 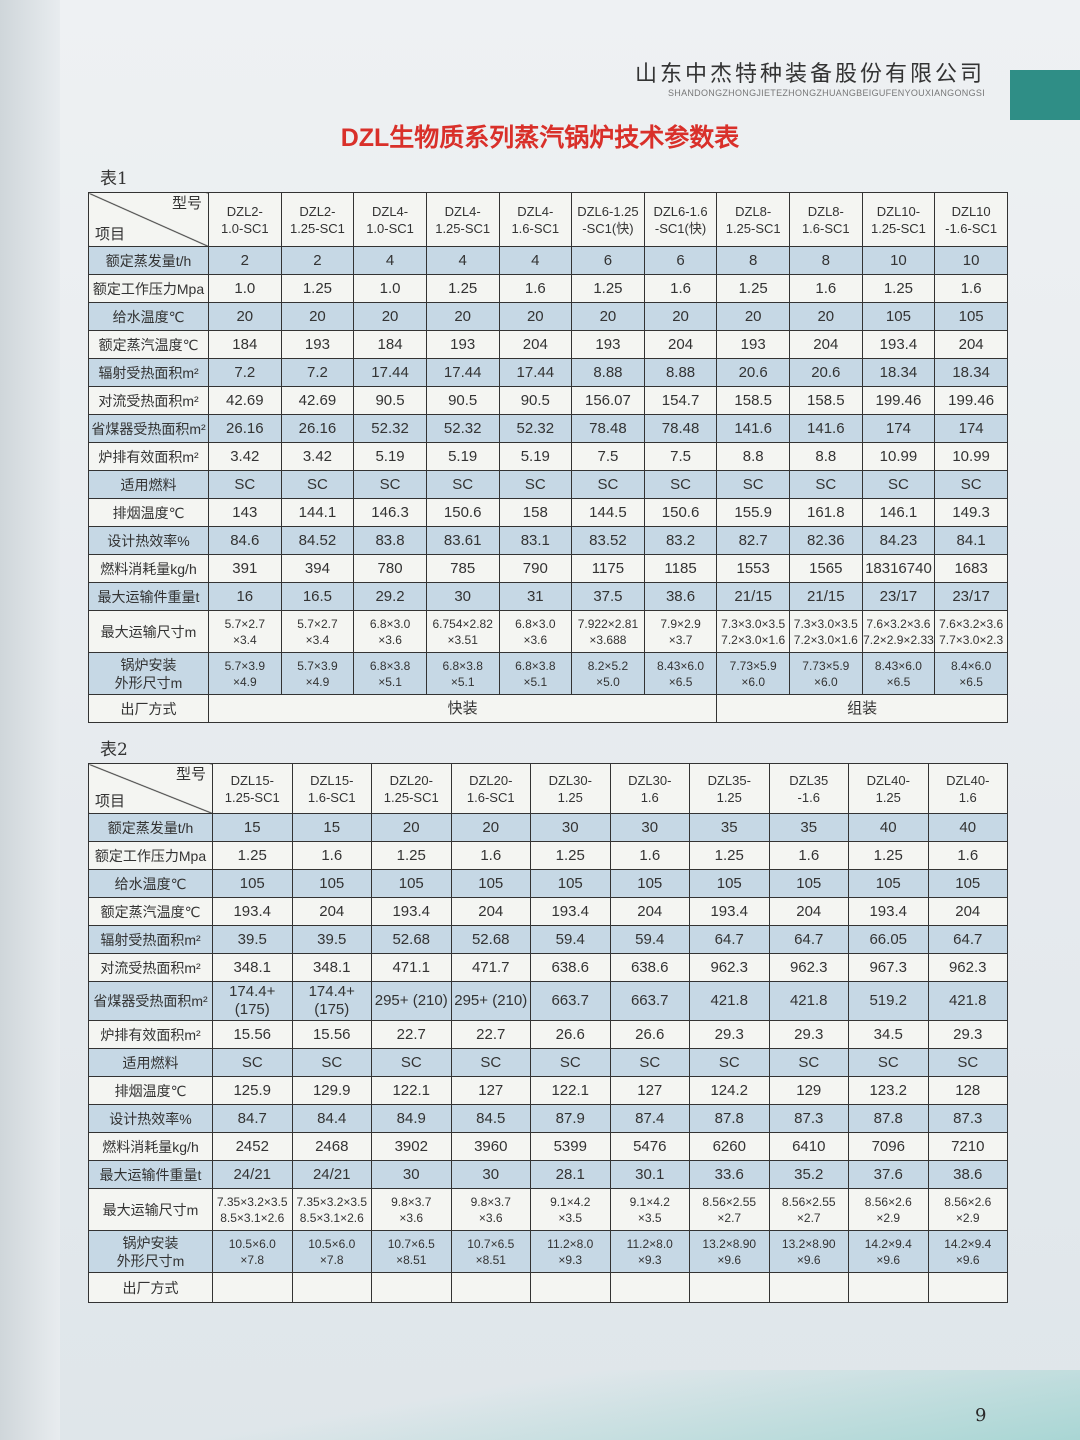 What do you see at coordinates (608, 596) in the screenshot?
I see `table-cell: 37.5` at bounding box center [608, 596].